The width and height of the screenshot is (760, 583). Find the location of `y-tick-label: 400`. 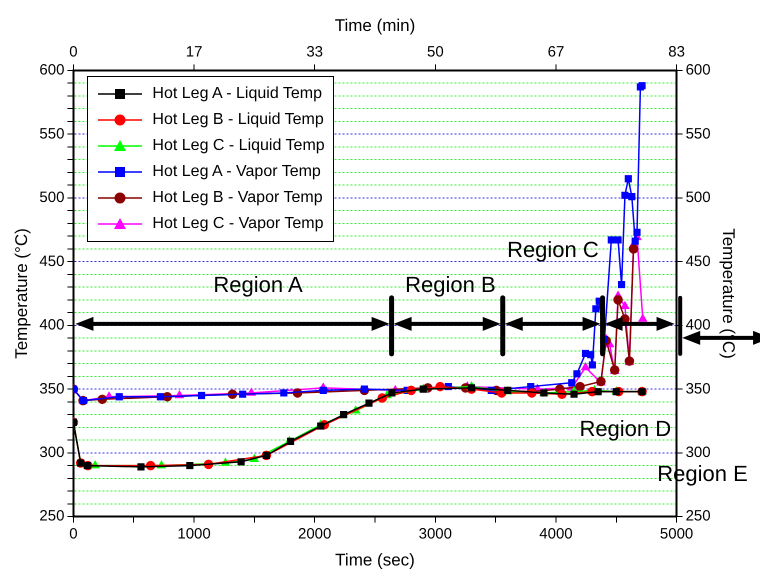

y-tick-label: 400 is located at coordinates (51, 325).